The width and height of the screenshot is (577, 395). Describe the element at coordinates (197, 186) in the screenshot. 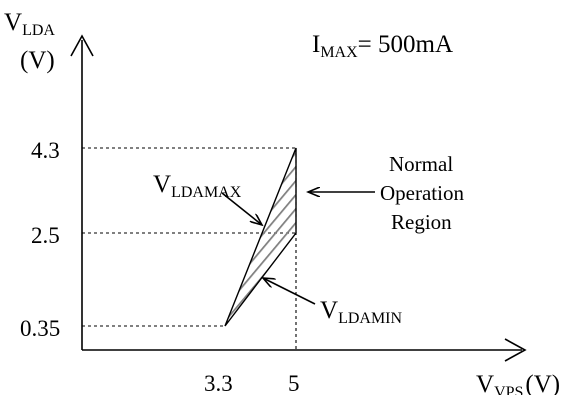

I see `vldamax-label: VLDAMAX` at that location.